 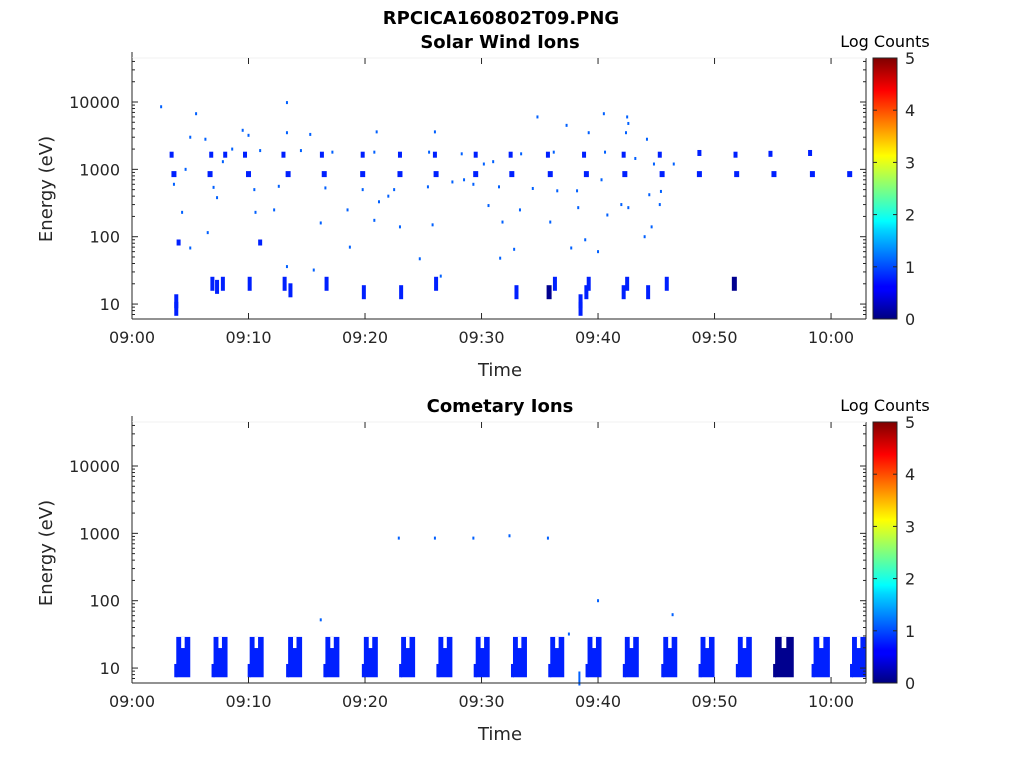 What do you see at coordinates (248, 701) in the screenshot?
I see `x-tick-label: 09:10` at bounding box center [248, 701].